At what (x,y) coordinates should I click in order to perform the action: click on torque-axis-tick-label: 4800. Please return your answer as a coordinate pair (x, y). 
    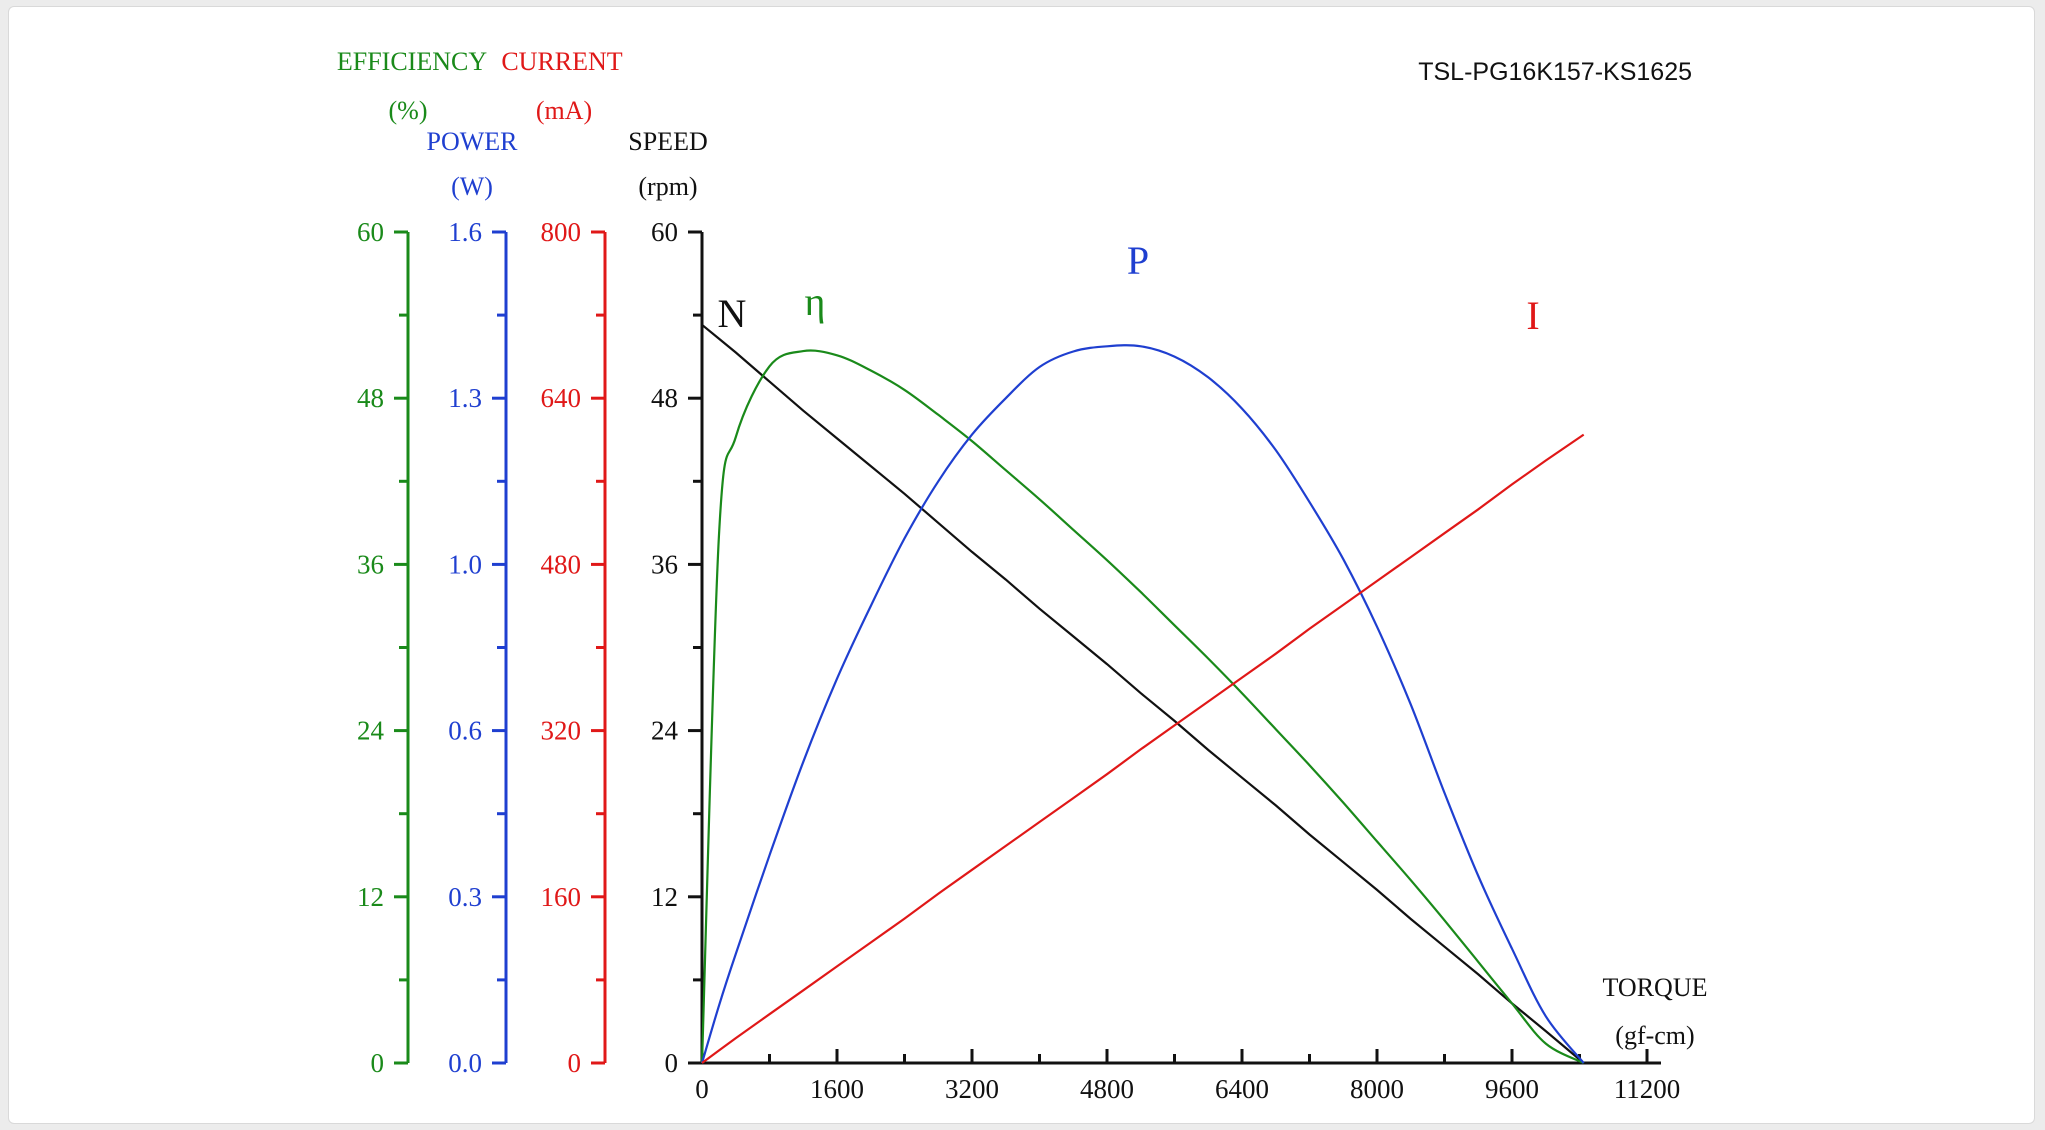
    Looking at the image, I should click on (1107, 1089).